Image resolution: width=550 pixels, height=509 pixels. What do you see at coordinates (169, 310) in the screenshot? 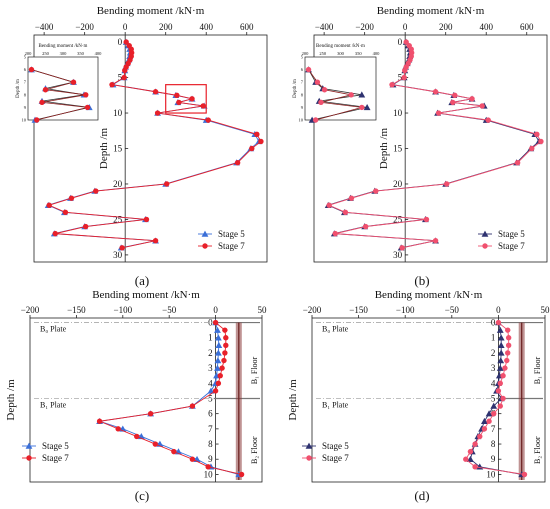
I see `x-tick-label: −50` at bounding box center [169, 310].